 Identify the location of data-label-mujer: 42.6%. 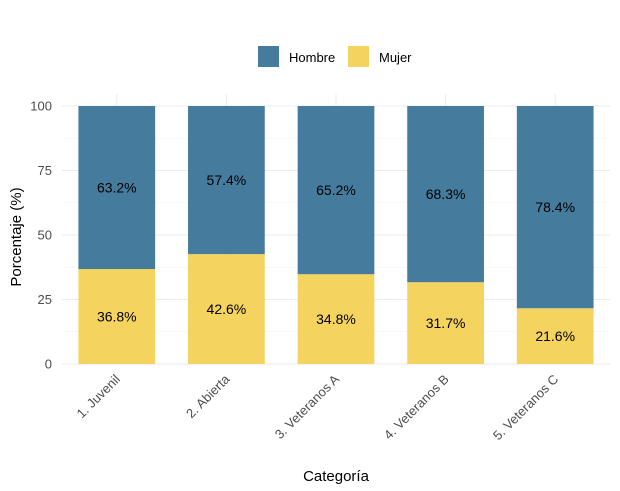
(227, 309).